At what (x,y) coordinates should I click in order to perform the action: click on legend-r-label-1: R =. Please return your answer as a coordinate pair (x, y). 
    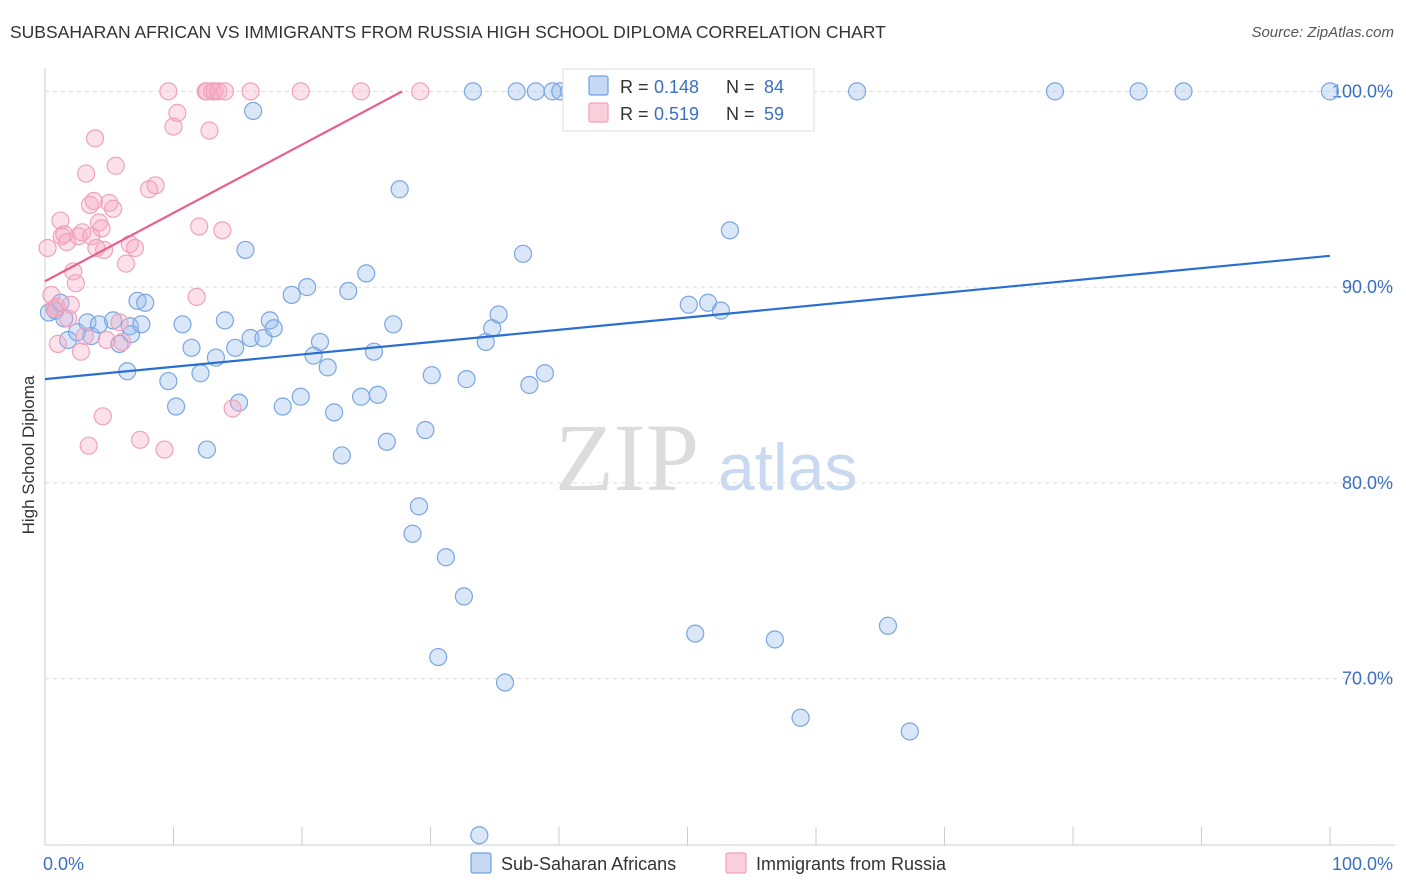
    Looking at the image, I should click on (634, 87).